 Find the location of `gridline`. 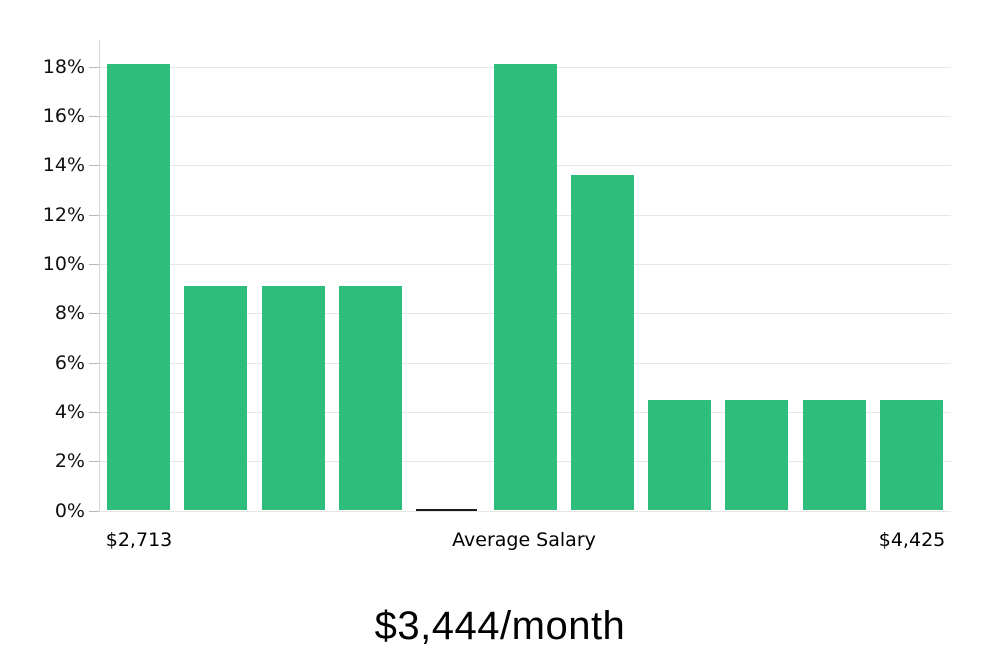

gridline is located at coordinates (525, 511).